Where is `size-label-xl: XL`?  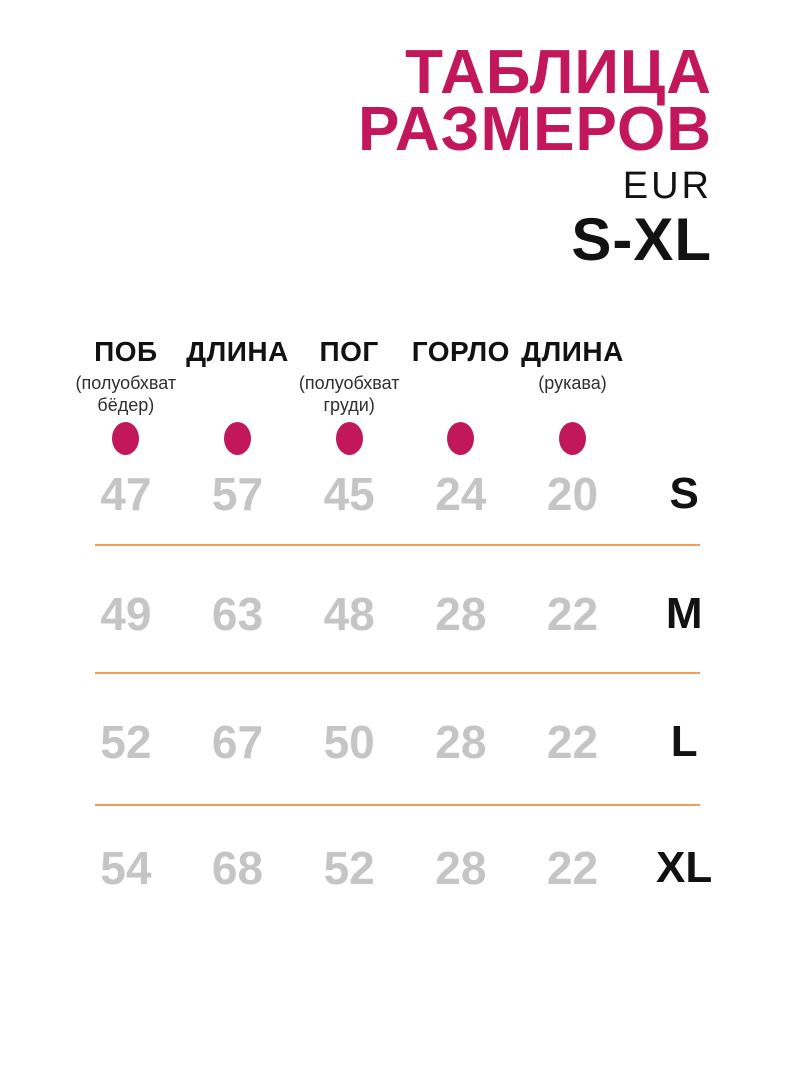 size-label-xl: XL is located at coordinates (684, 867).